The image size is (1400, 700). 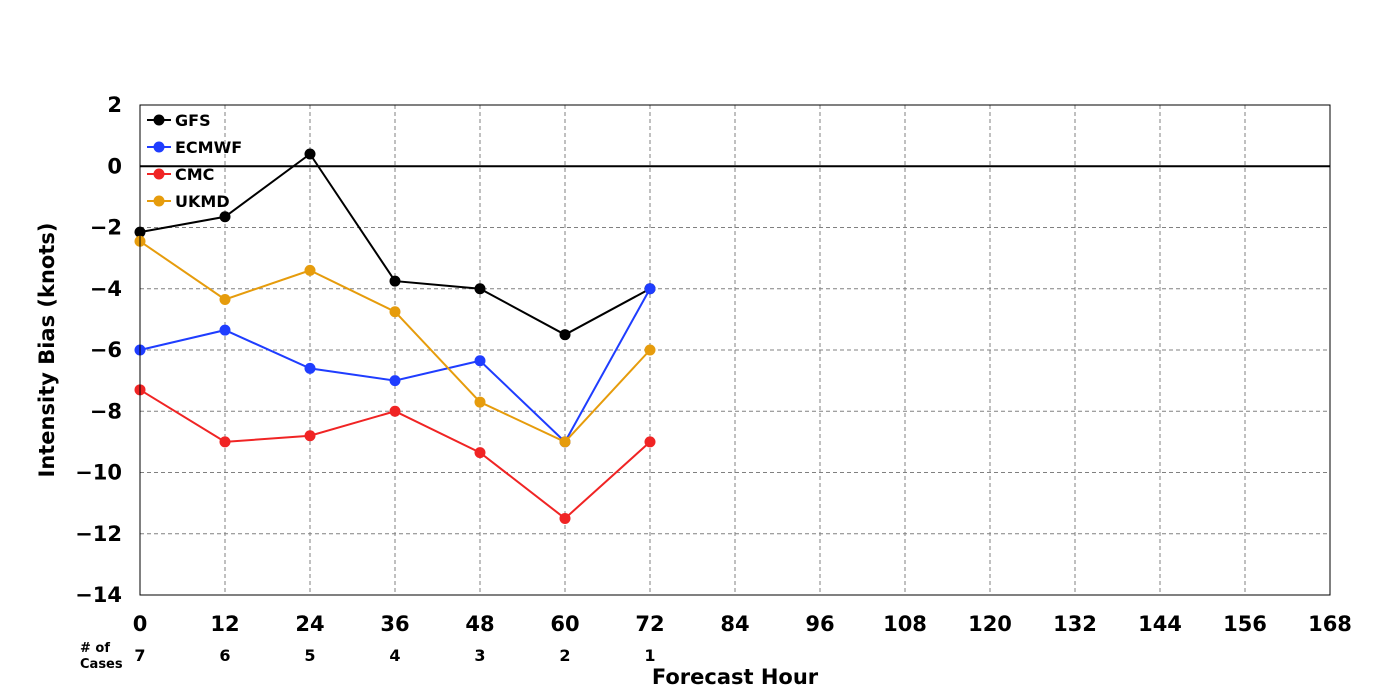 What do you see at coordinates (208, 147) in the screenshot?
I see `legend-label: ECMWF` at bounding box center [208, 147].